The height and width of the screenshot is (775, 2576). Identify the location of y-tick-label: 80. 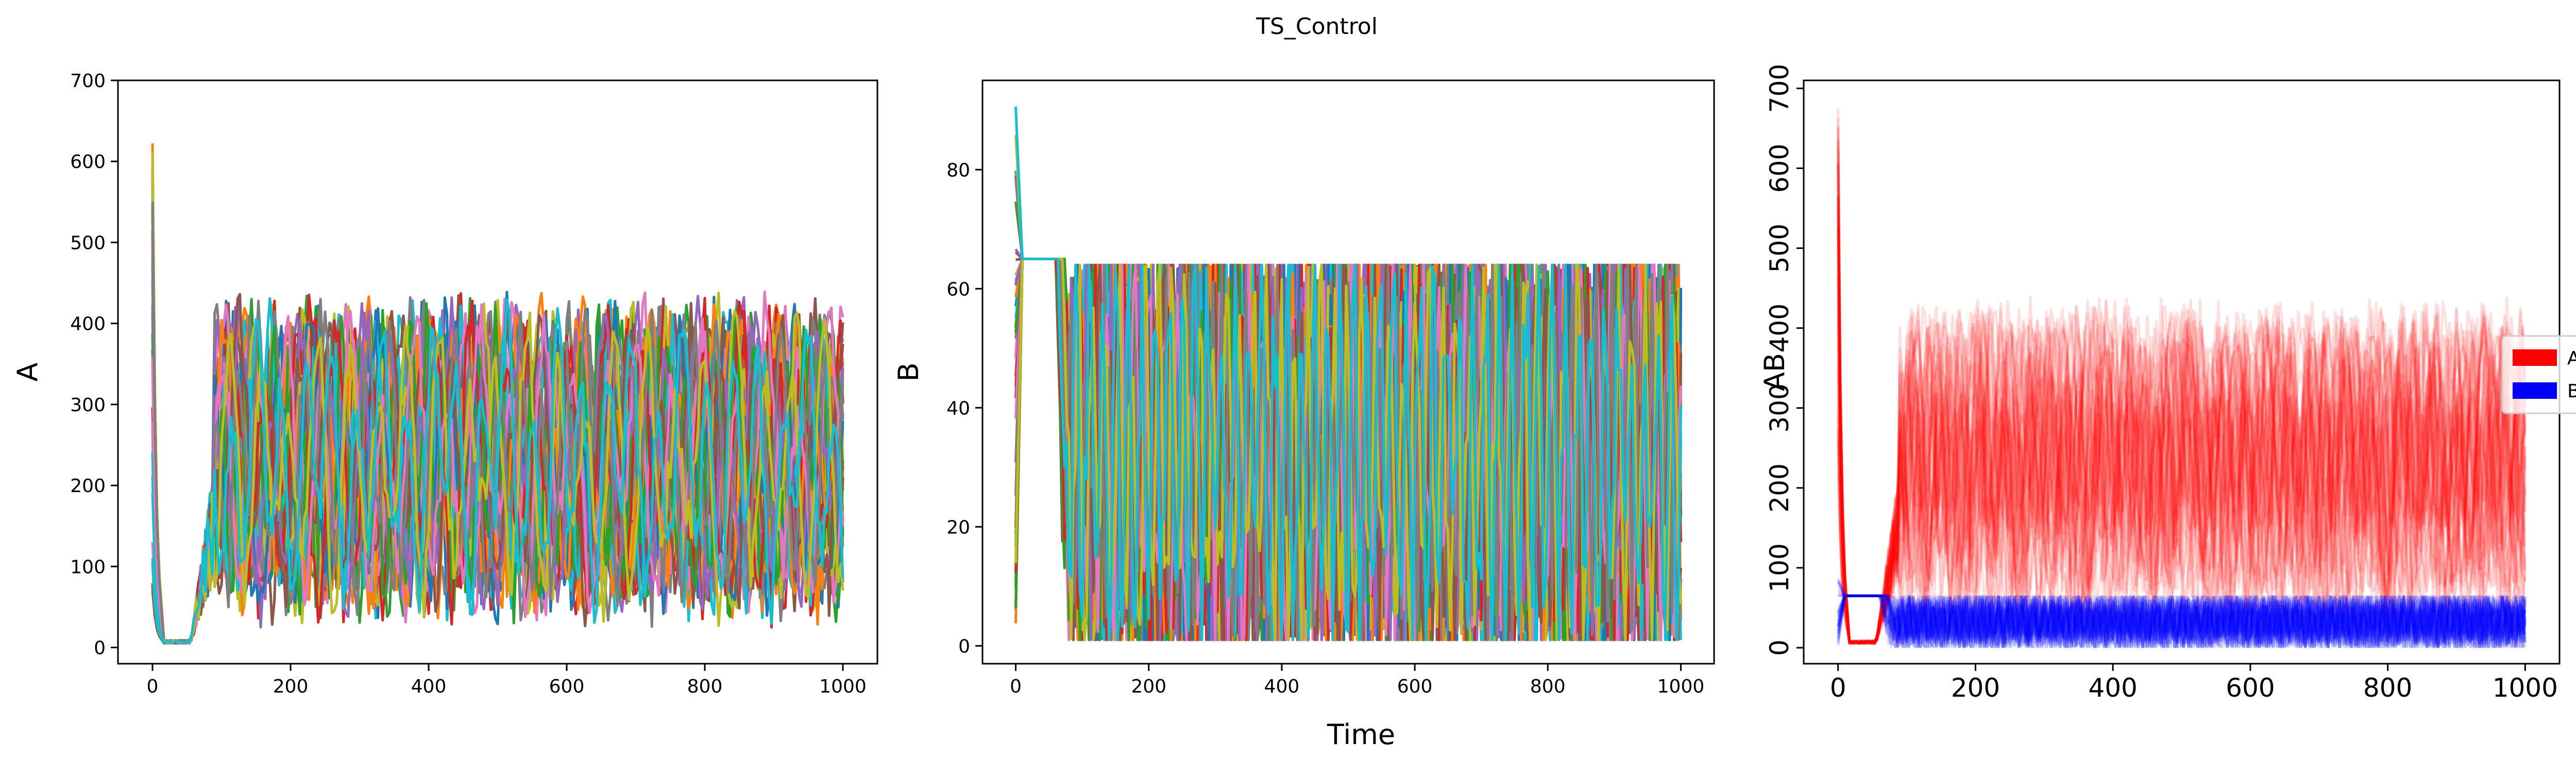
(958, 170).